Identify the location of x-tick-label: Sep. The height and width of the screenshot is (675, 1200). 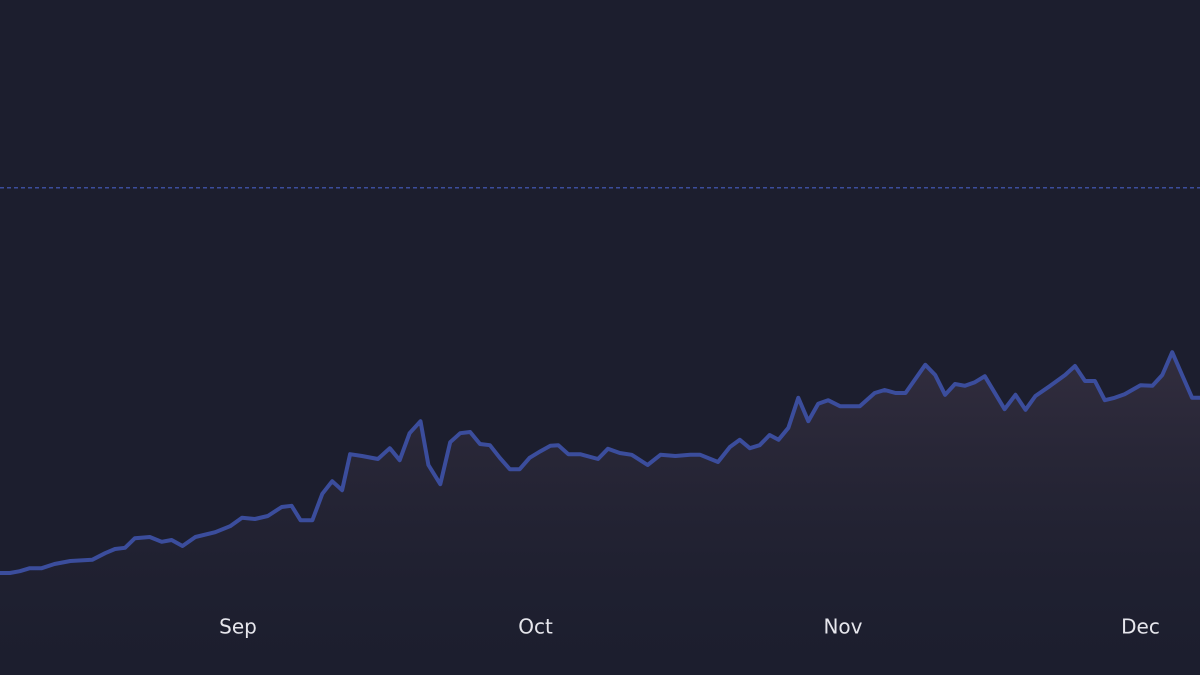
(238, 627).